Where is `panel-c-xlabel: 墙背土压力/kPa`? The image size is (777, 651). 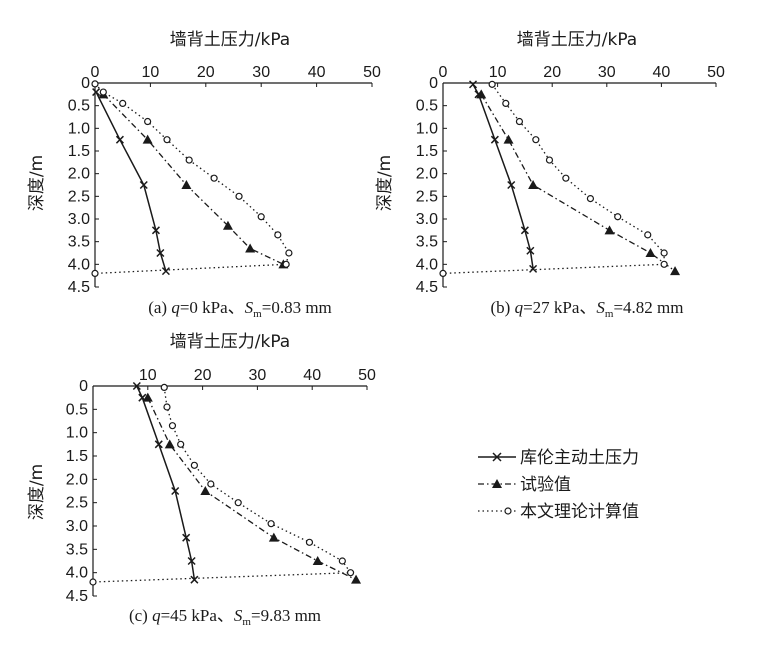 panel-c-xlabel: 墙背土压力/kPa is located at coordinates (230, 342).